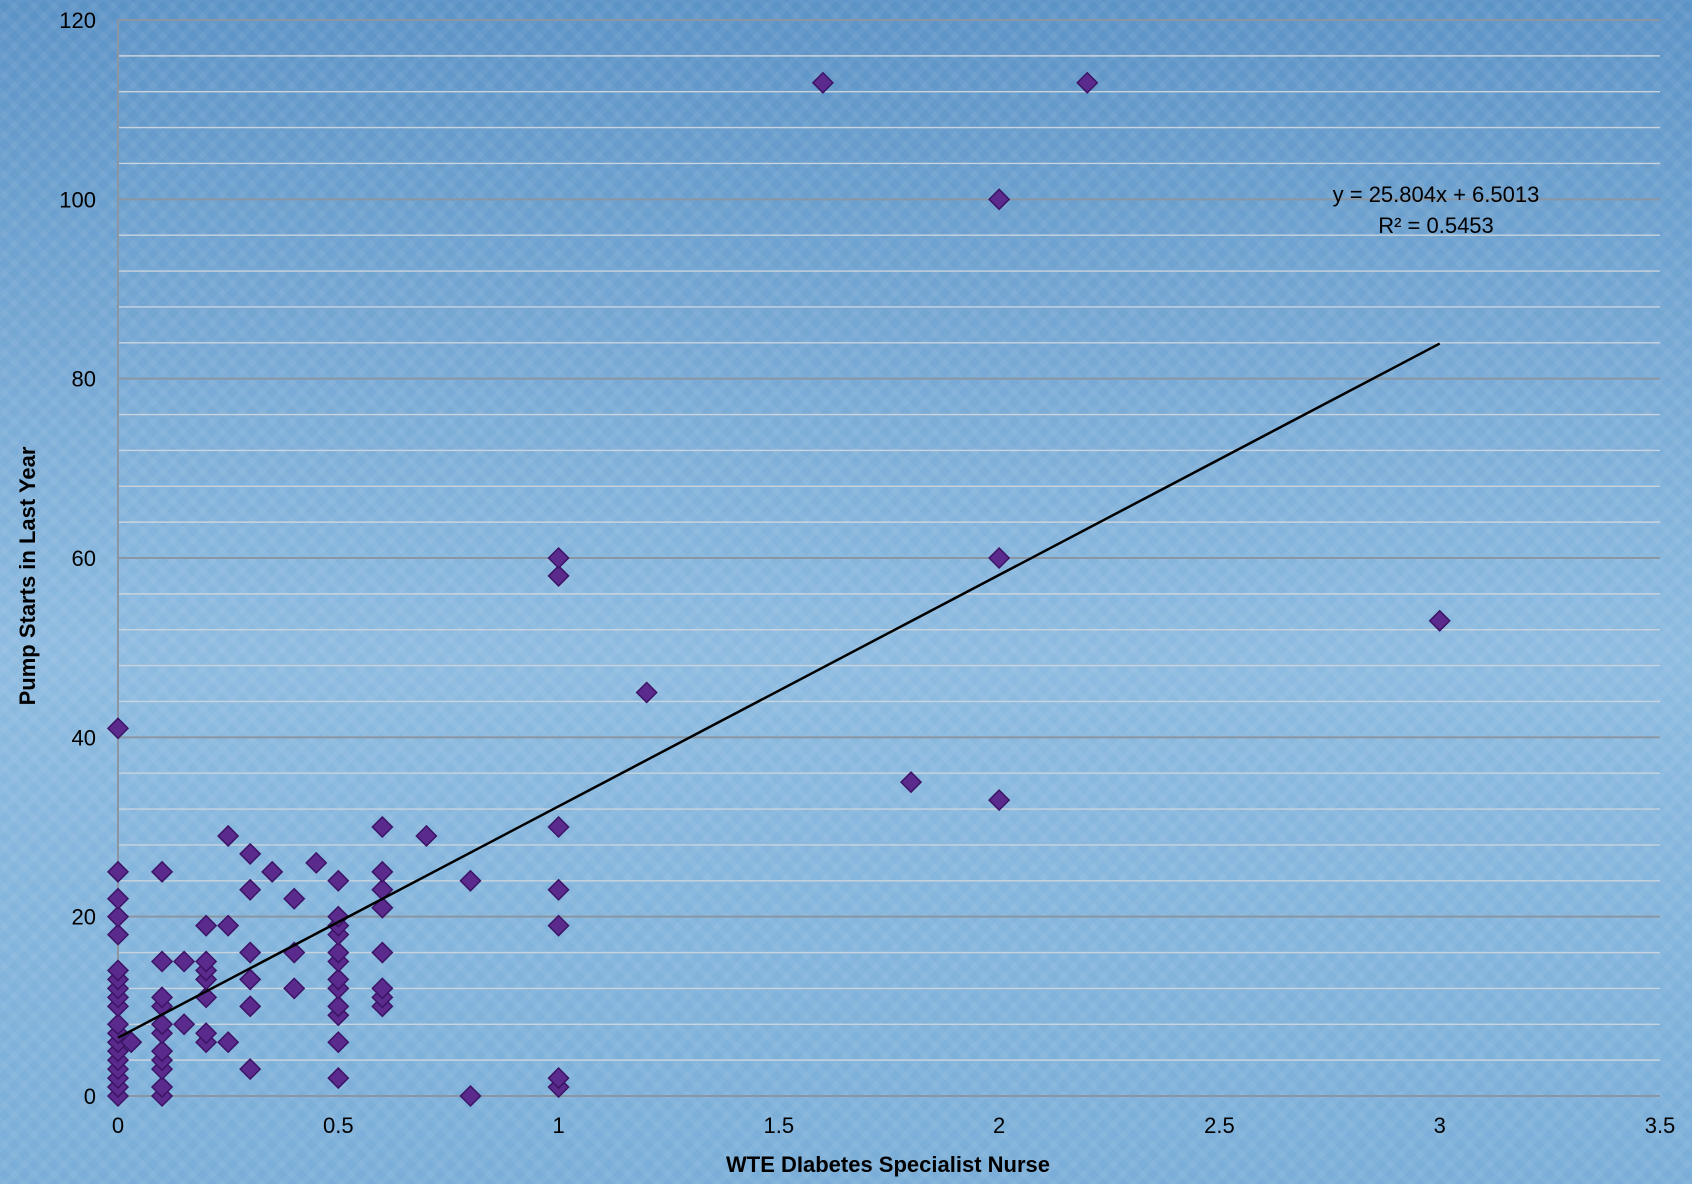 The width and height of the screenshot is (1692, 1184). I want to click on y-axis-title: Pump Starts in Last Year, so click(27, 575).